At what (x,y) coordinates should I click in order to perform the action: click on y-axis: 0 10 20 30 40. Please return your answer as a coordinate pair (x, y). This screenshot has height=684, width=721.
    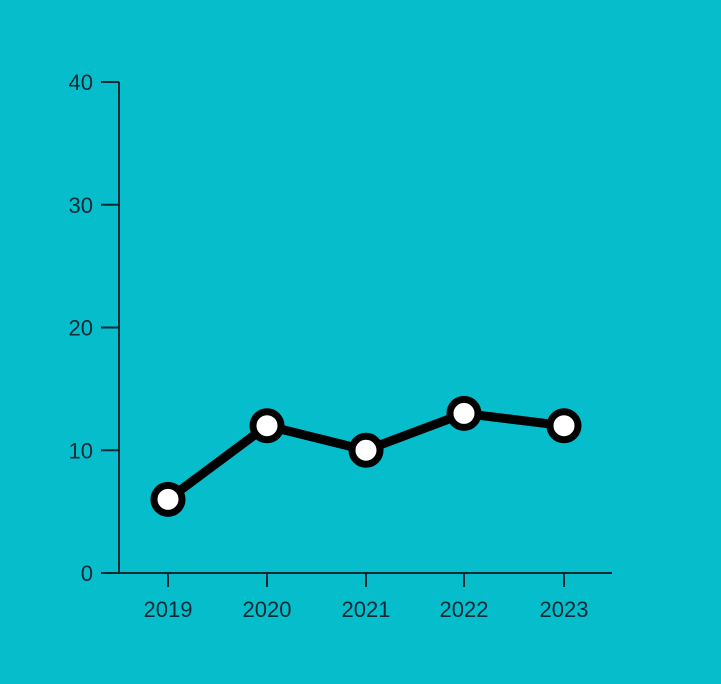
    Looking at the image, I should click on (94, 328).